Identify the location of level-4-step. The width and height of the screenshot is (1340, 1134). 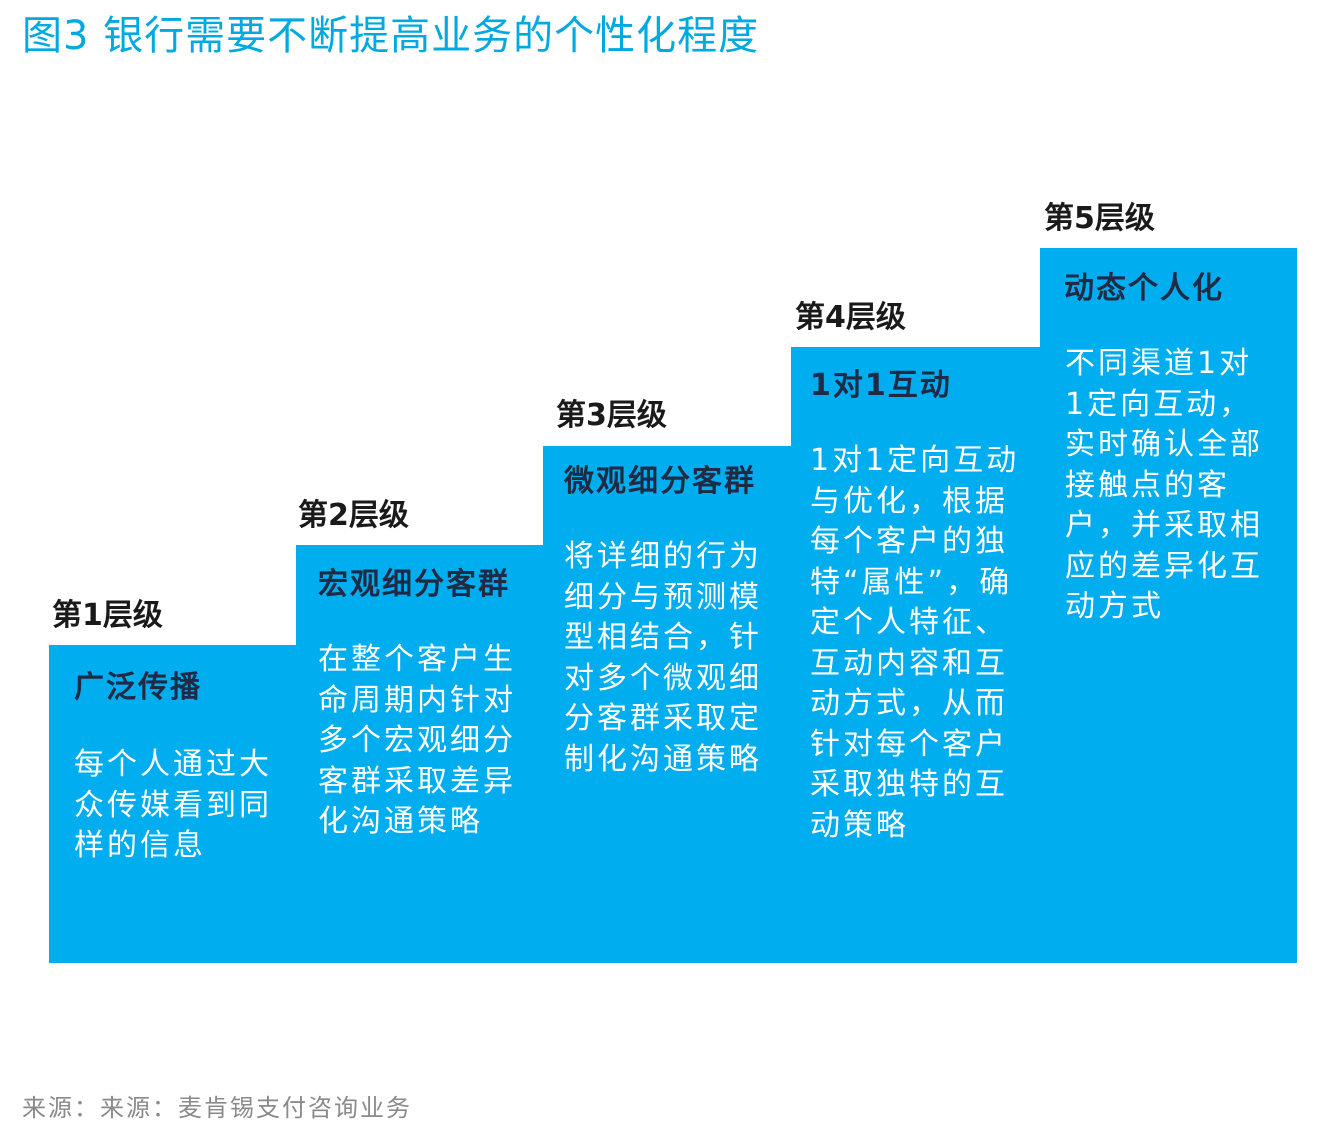
(916, 655).